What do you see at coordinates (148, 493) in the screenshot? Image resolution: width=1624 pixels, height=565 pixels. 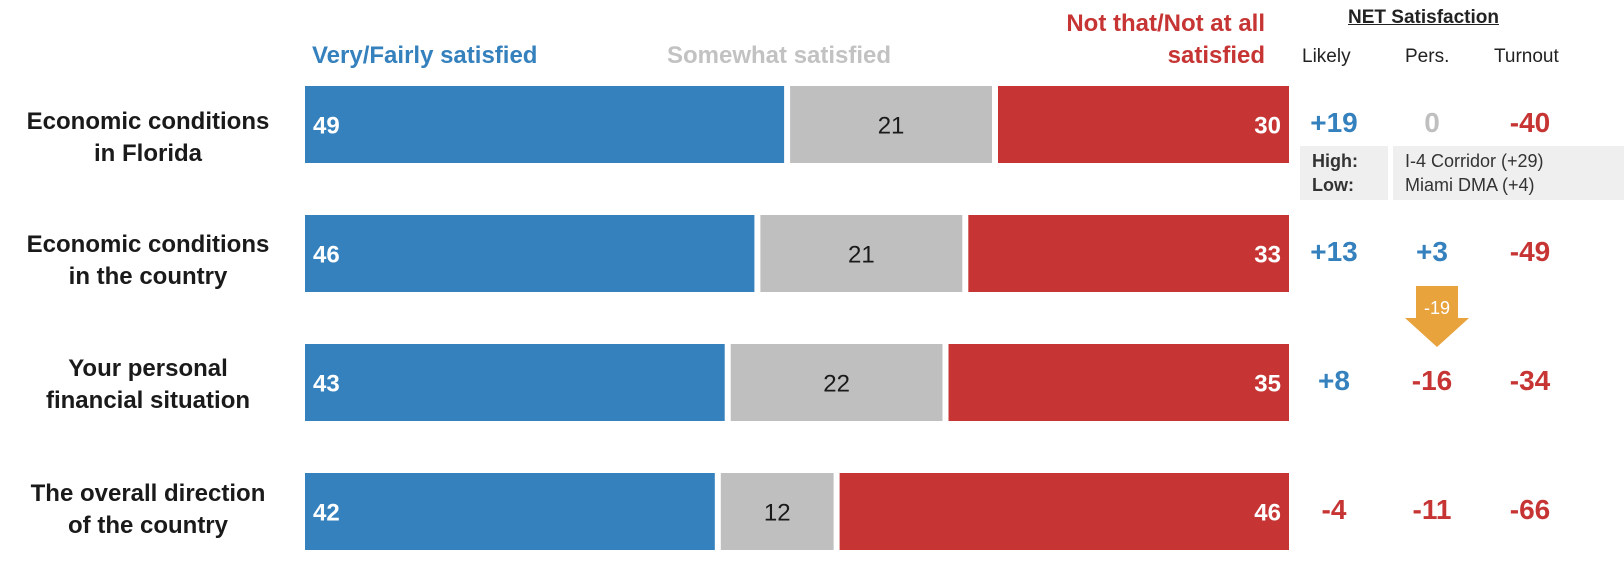 I see `category-label-4-line-1: The overall direction` at bounding box center [148, 493].